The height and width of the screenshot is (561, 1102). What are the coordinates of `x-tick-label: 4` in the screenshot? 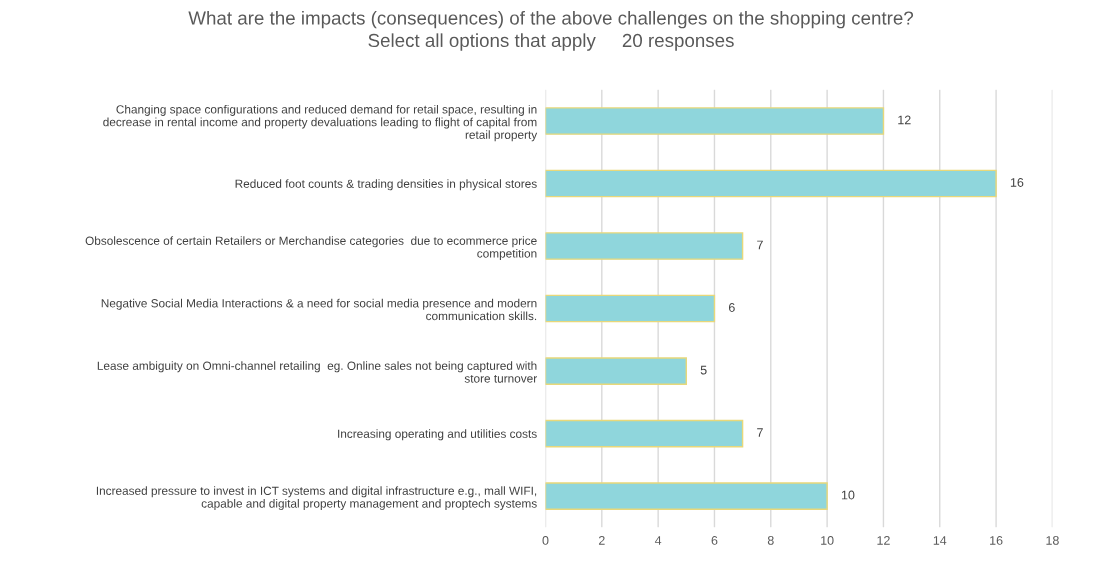 It's located at (658, 540).